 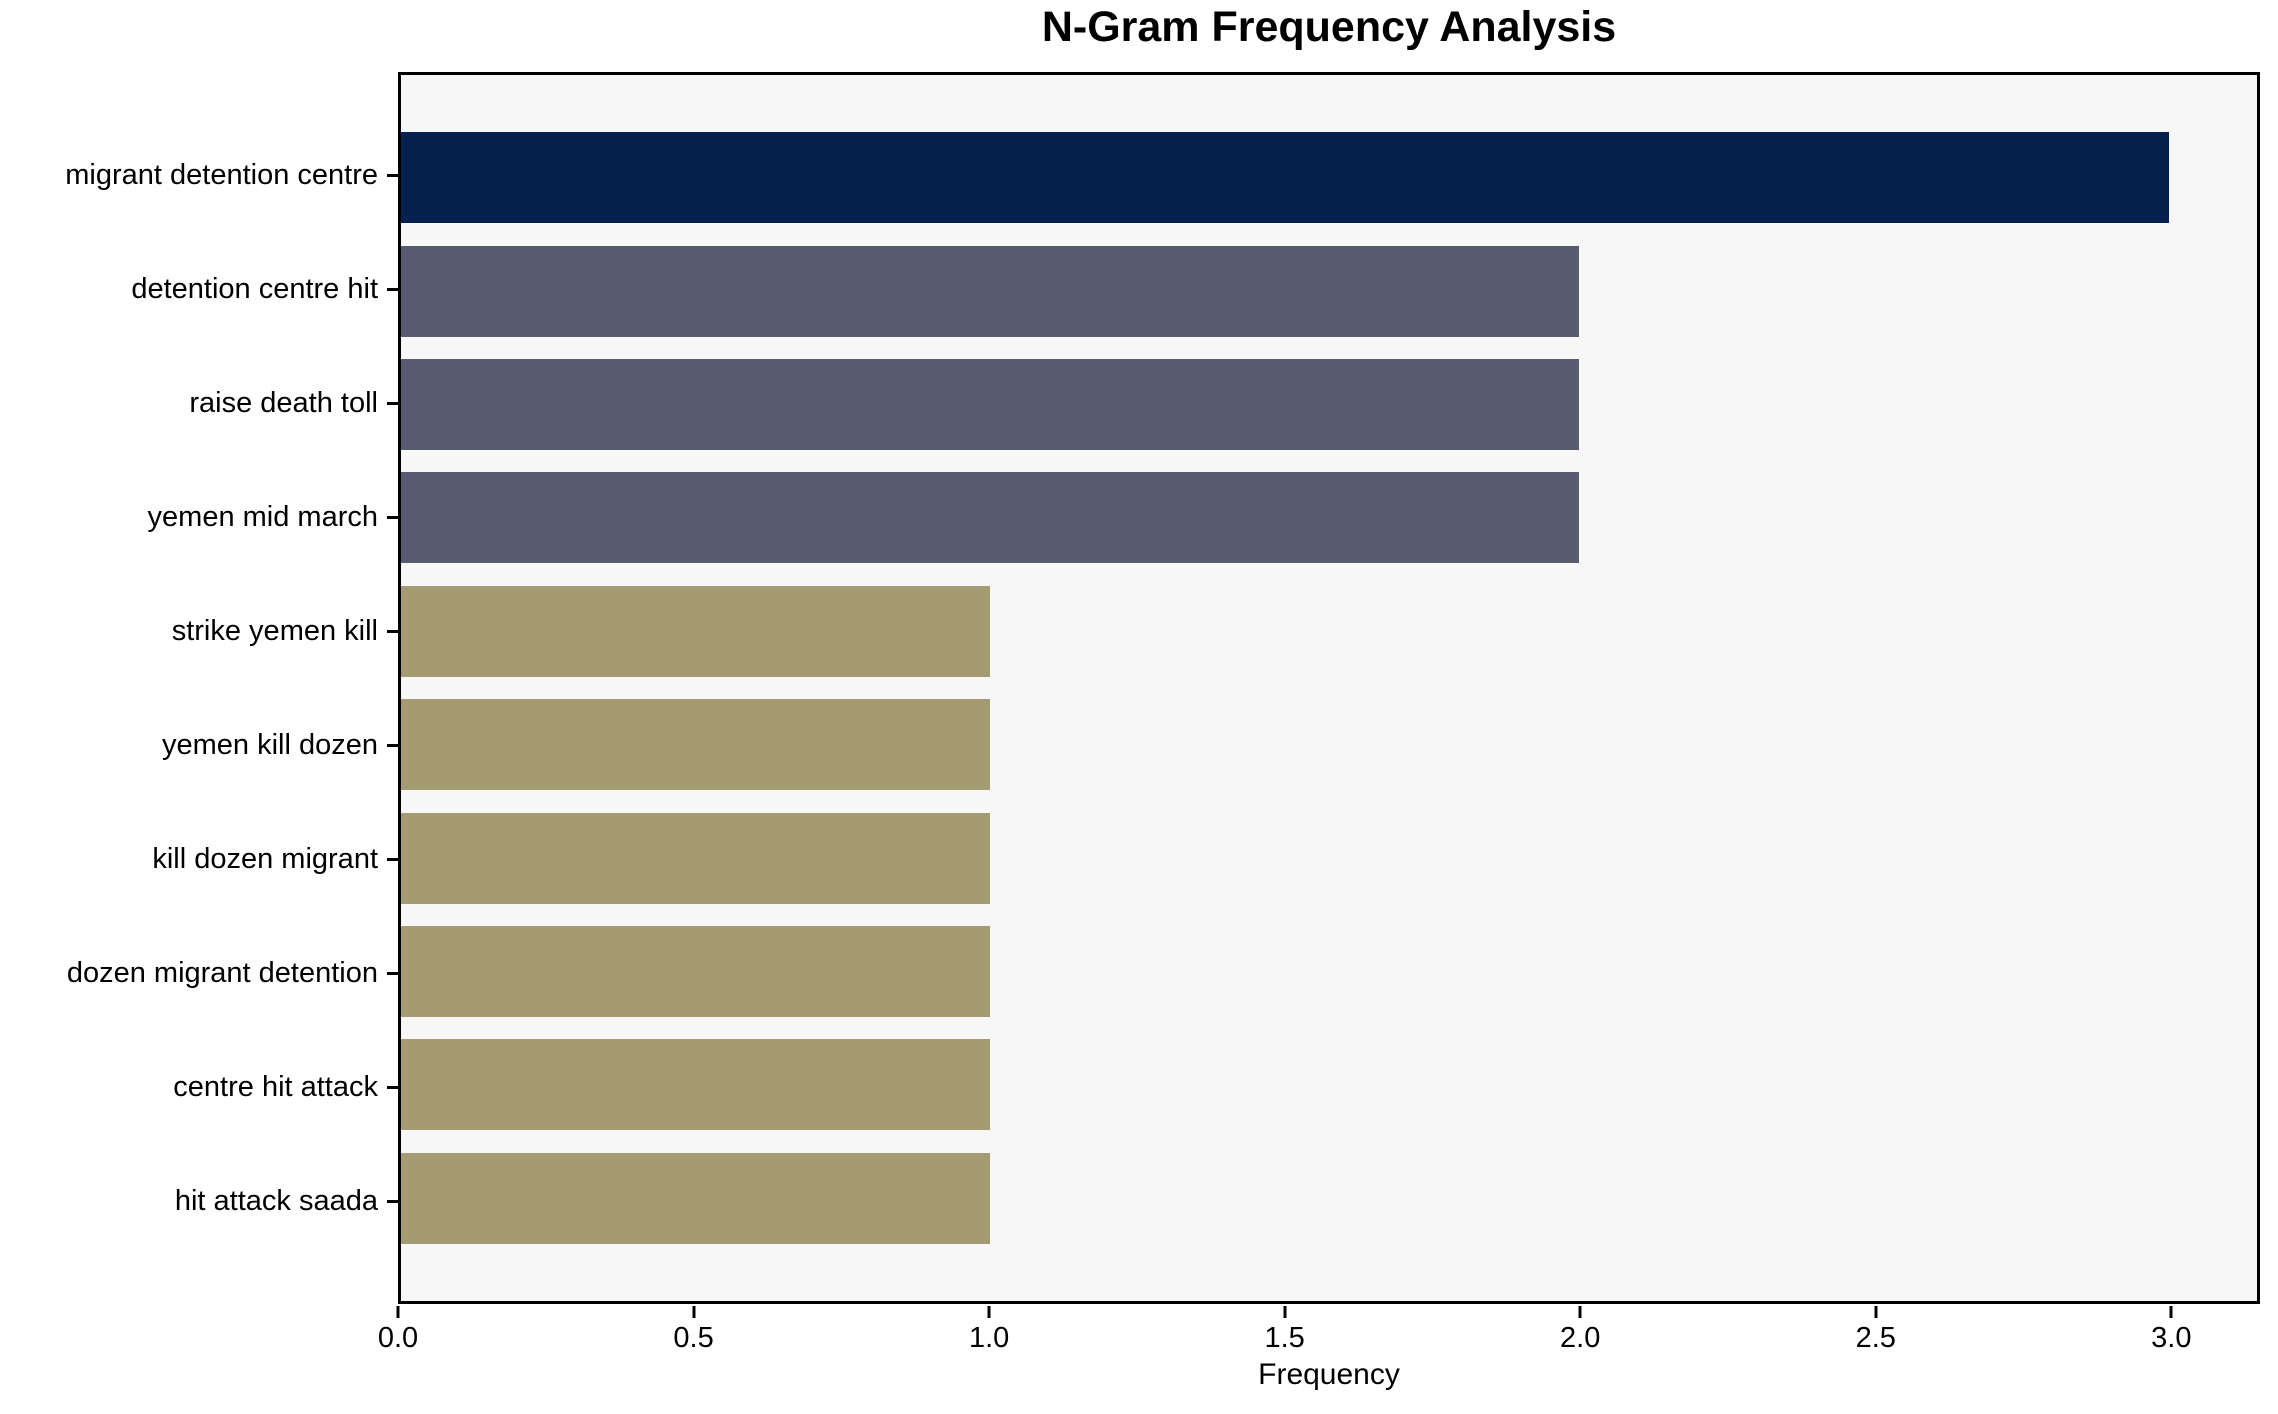 What do you see at coordinates (1329, 27) in the screenshot?
I see `chart-title: N-Gram Frequency Analysis` at bounding box center [1329, 27].